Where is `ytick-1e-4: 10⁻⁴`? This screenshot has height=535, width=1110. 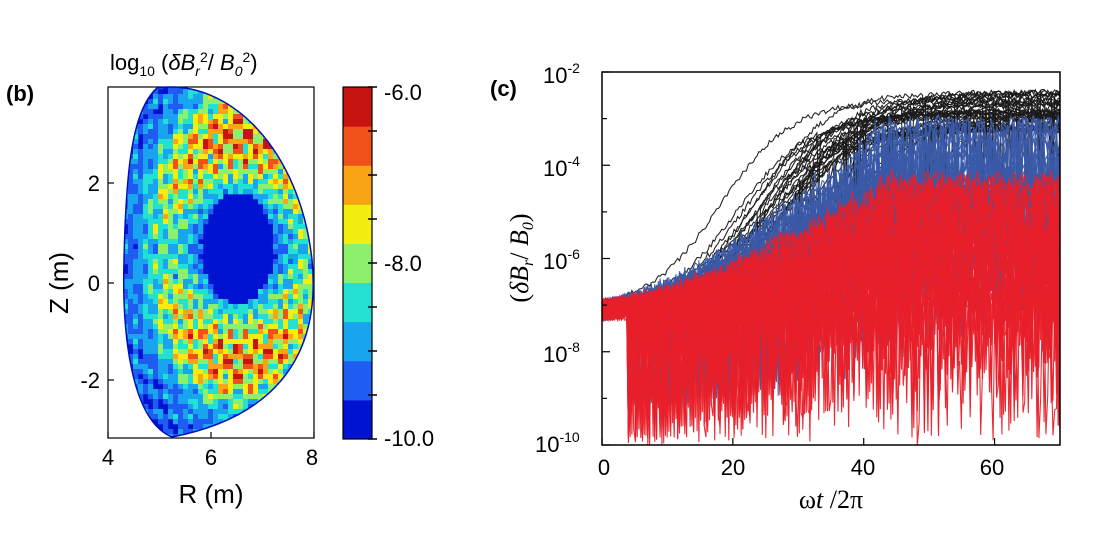 ytick-1e-4: 10⁻⁴ is located at coordinates (561, 167).